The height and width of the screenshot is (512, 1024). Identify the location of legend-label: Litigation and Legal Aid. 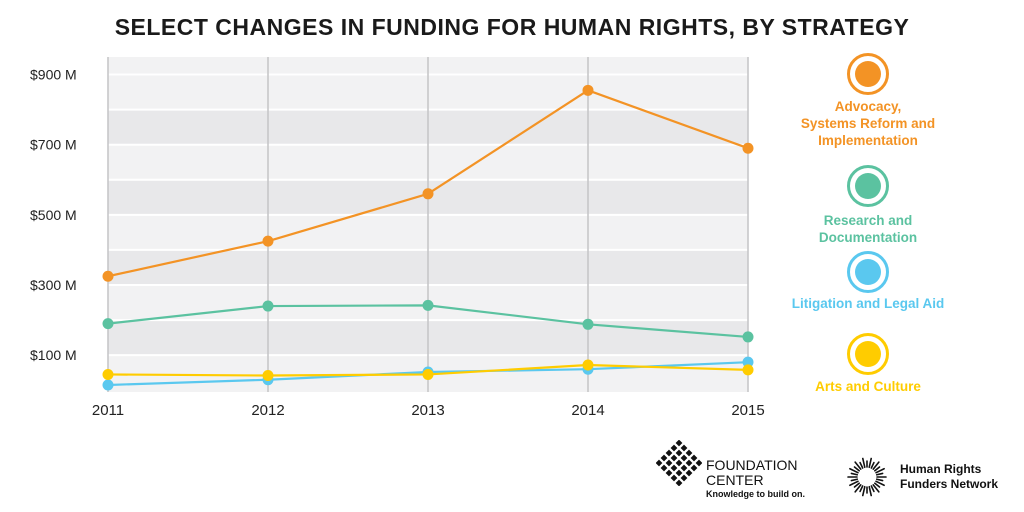
(868, 303).